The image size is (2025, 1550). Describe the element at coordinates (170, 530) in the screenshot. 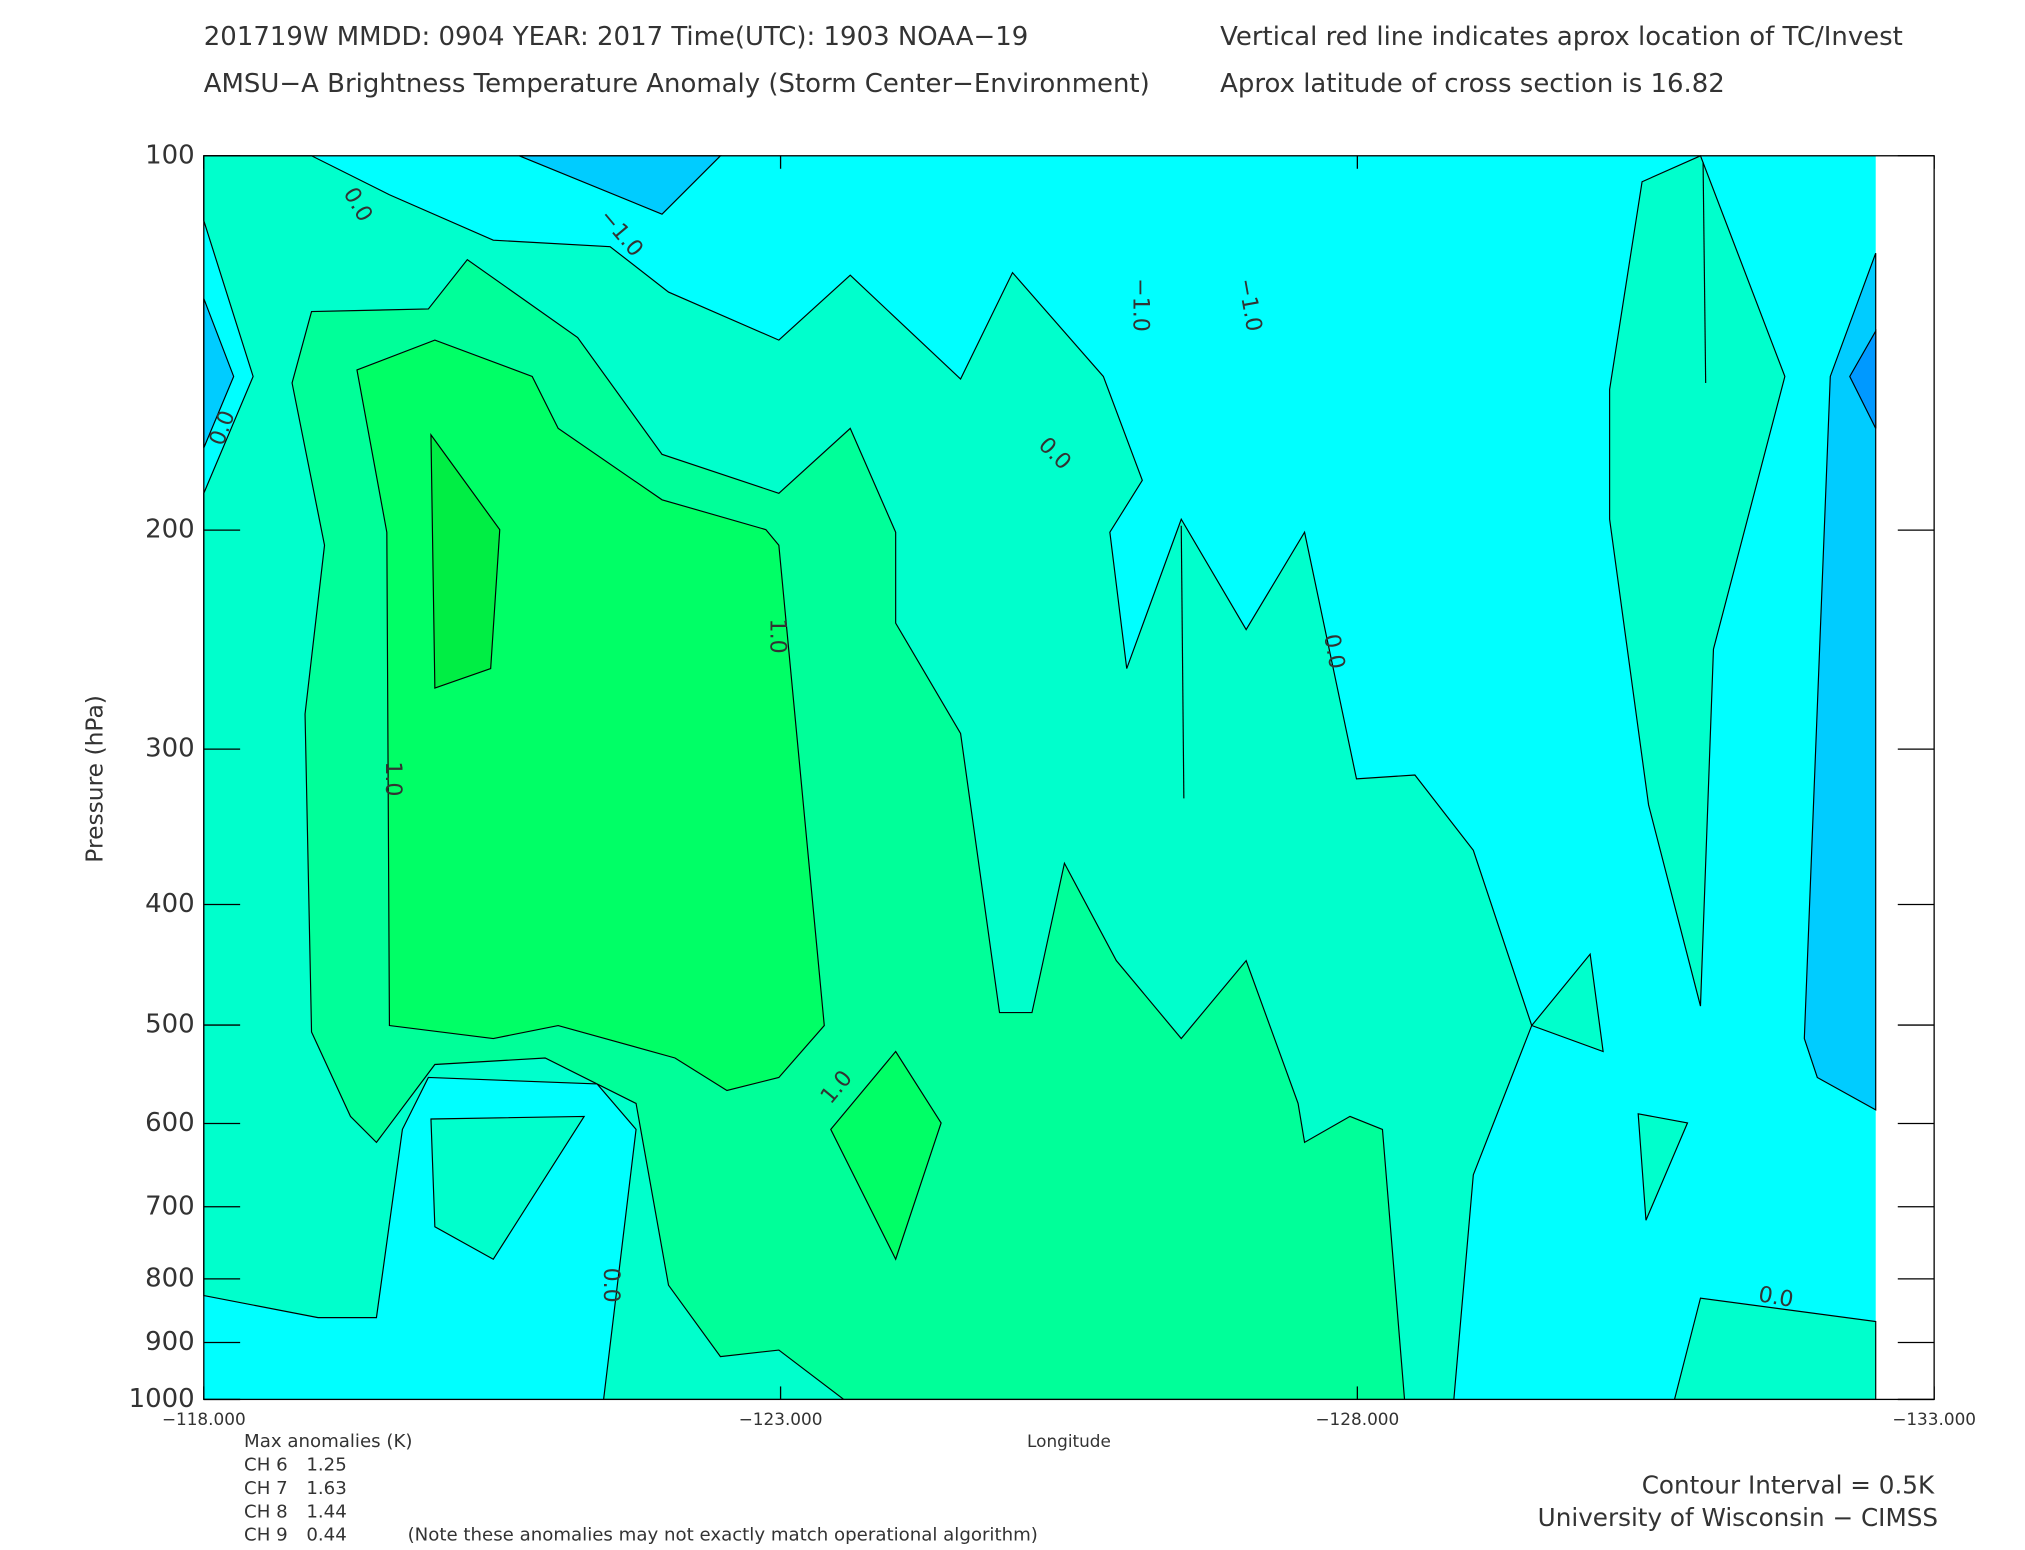

I see `y-tick-label: 200` at that location.